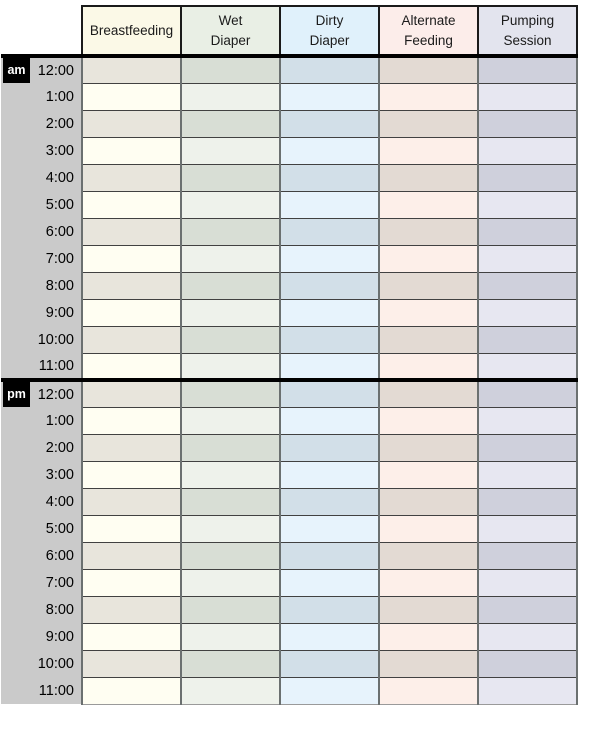 The width and height of the screenshot is (600, 730). Describe the element at coordinates (289, 70) in the screenshot. I see `log-row-am-1200: am 12:00` at that location.